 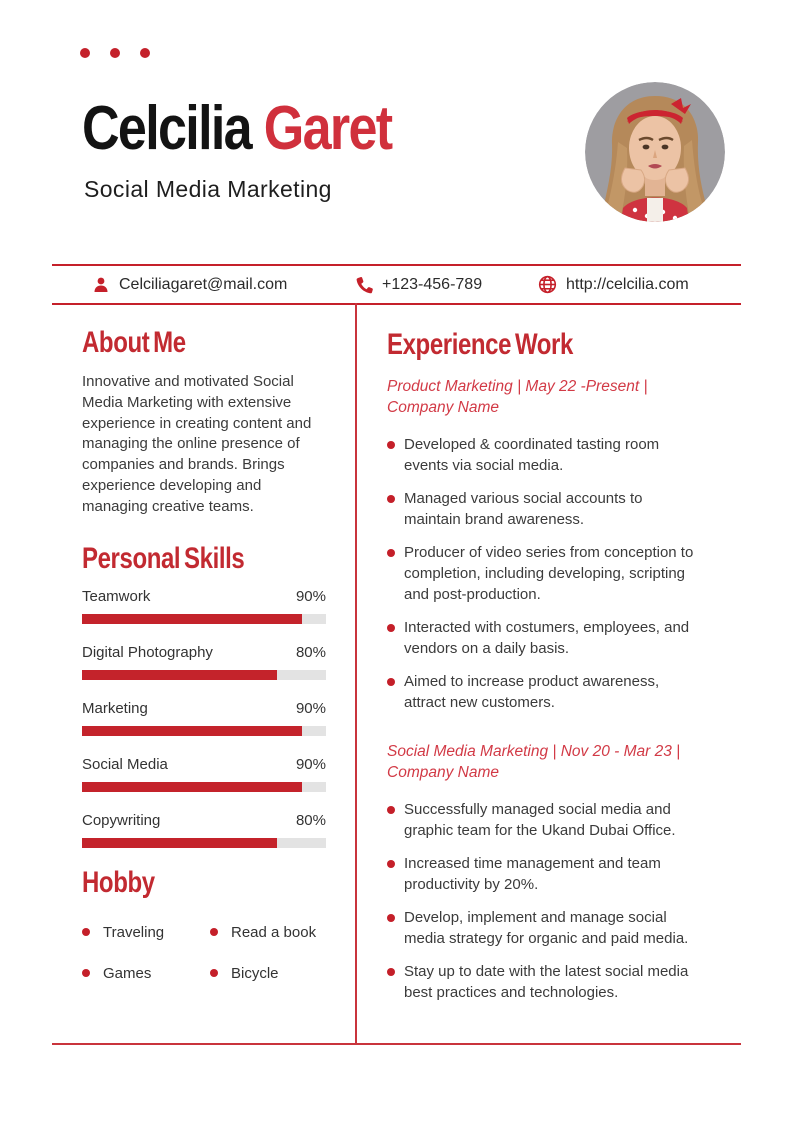 What do you see at coordinates (173, 128) in the screenshot?
I see `first-name: Celcilia` at bounding box center [173, 128].